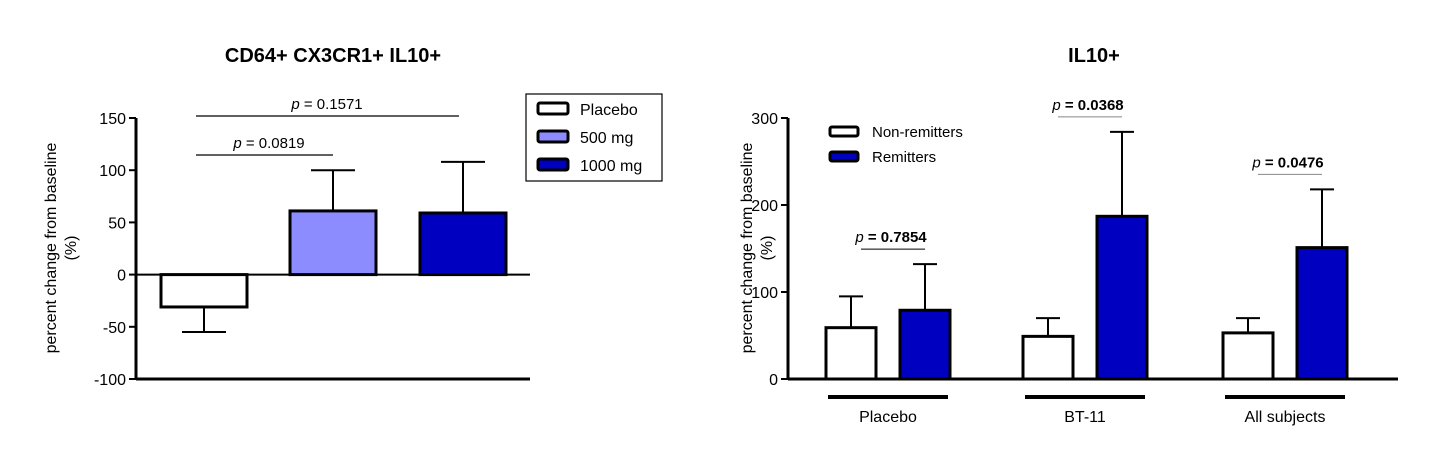  What do you see at coordinates (1087, 105) in the screenshot?
I see `chart-2-p-value: p = 0.0368` at bounding box center [1087, 105].